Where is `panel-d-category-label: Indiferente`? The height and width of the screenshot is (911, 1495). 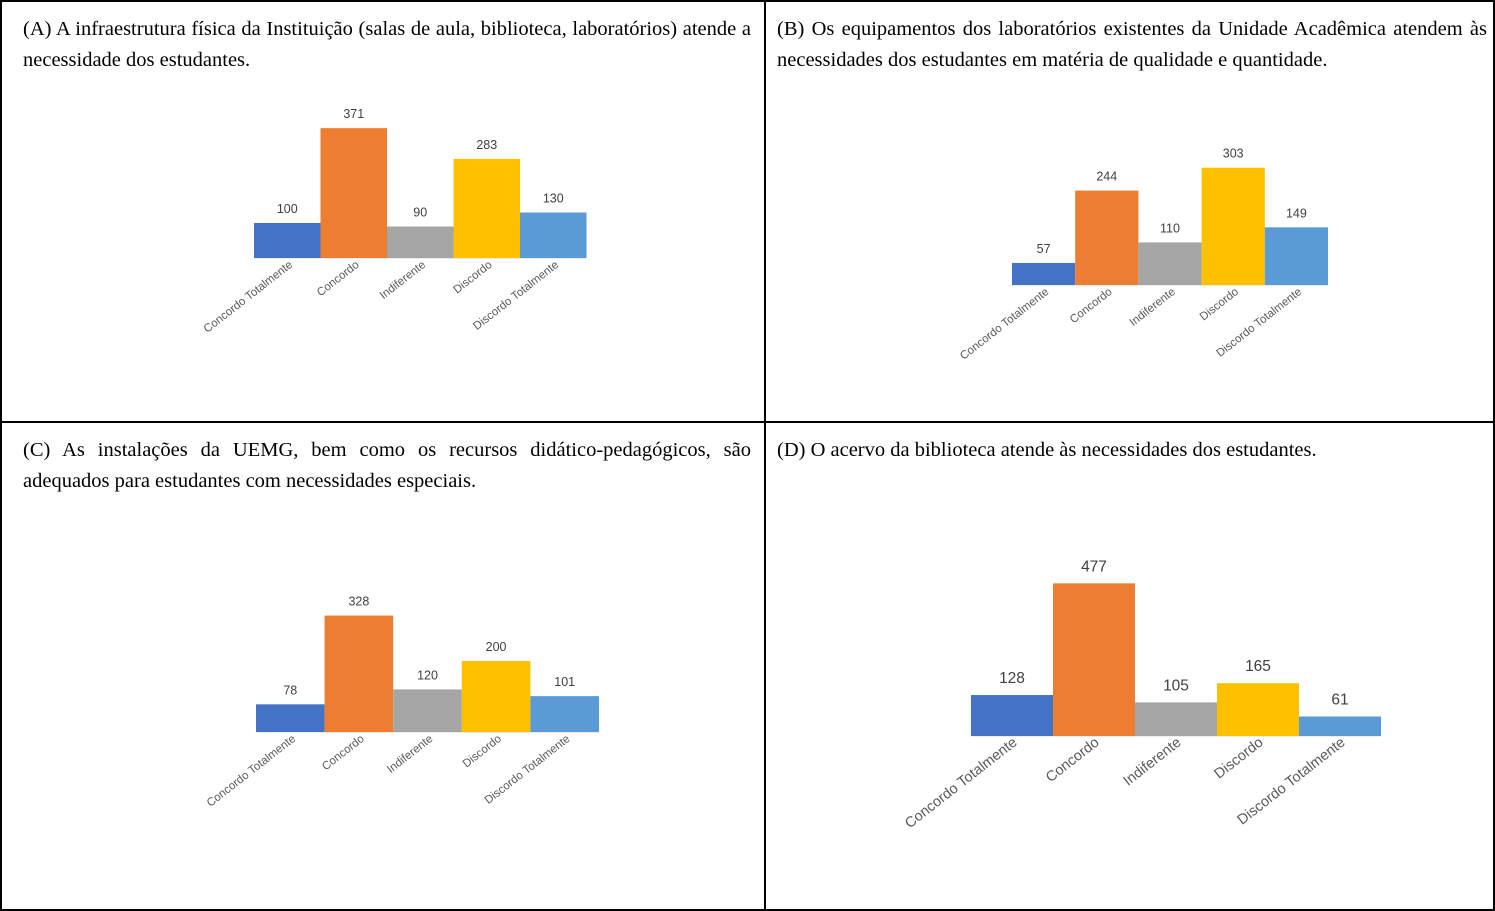 panel-d-category-label: Indiferente is located at coordinates (1153, 762).